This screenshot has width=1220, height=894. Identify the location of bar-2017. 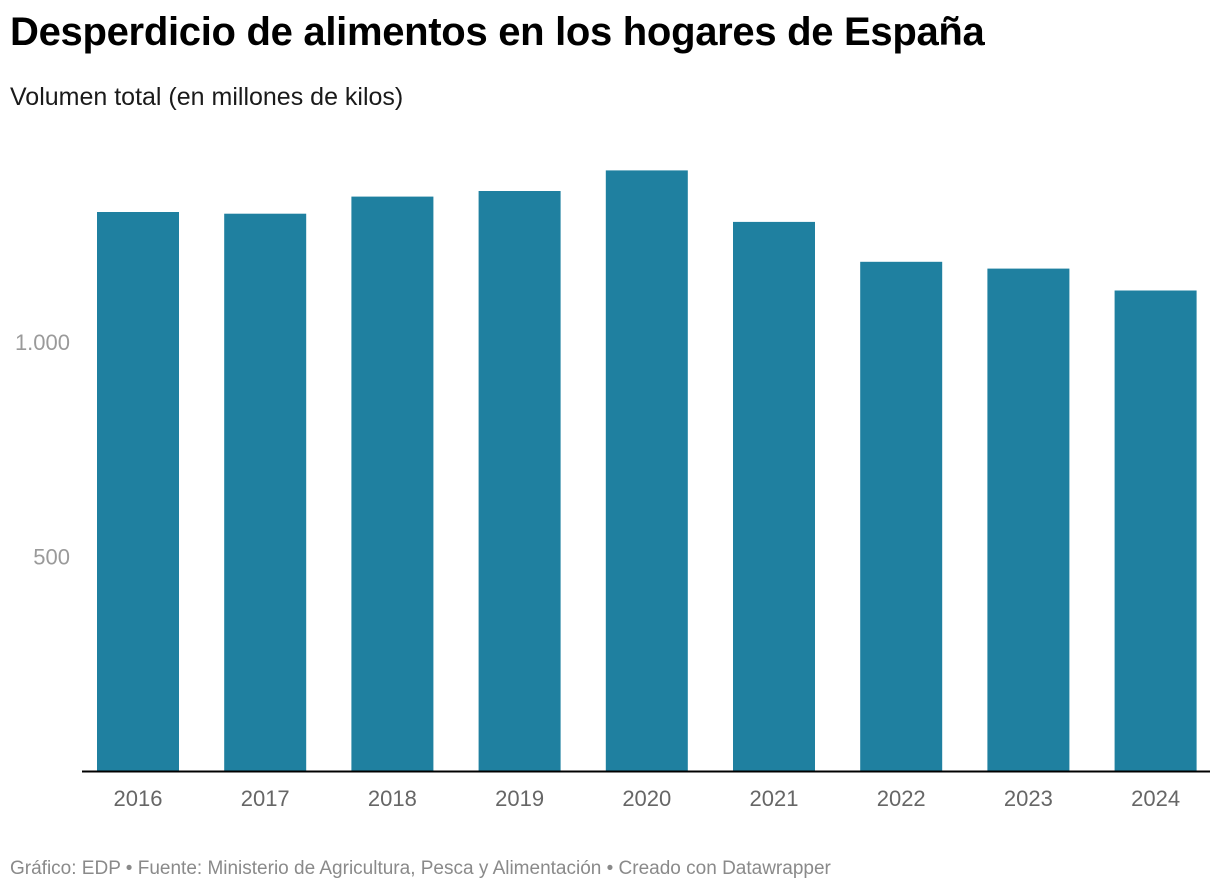
(265, 492).